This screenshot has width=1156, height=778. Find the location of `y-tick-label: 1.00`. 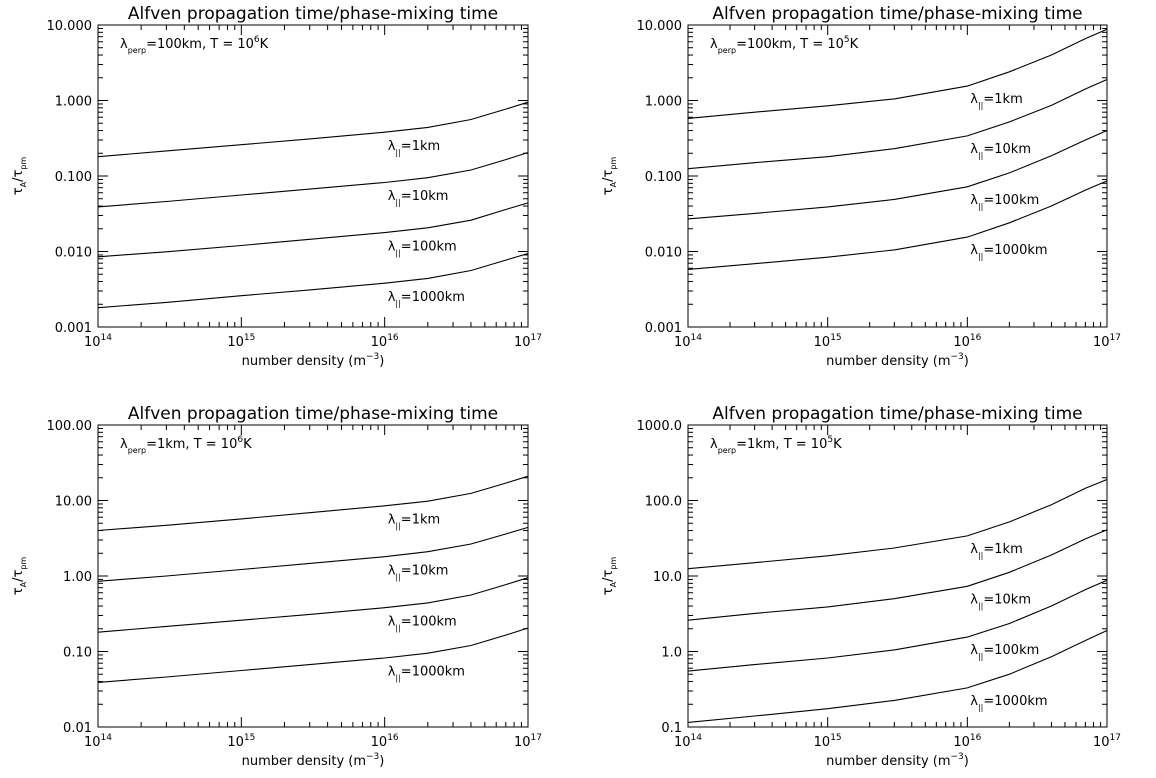

y-tick-label: 1.00 is located at coordinates (77, 577).